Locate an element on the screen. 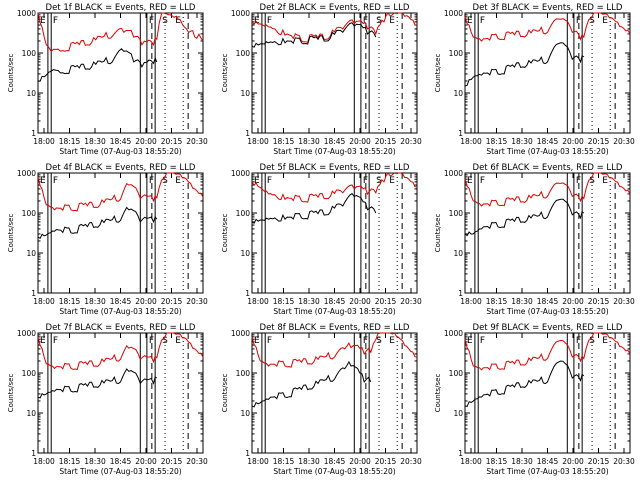 This screenshot has width=640, height=480. chart-title: Det 1f BLACK = Events, RED = LLD is located at coordinates (121, 8).